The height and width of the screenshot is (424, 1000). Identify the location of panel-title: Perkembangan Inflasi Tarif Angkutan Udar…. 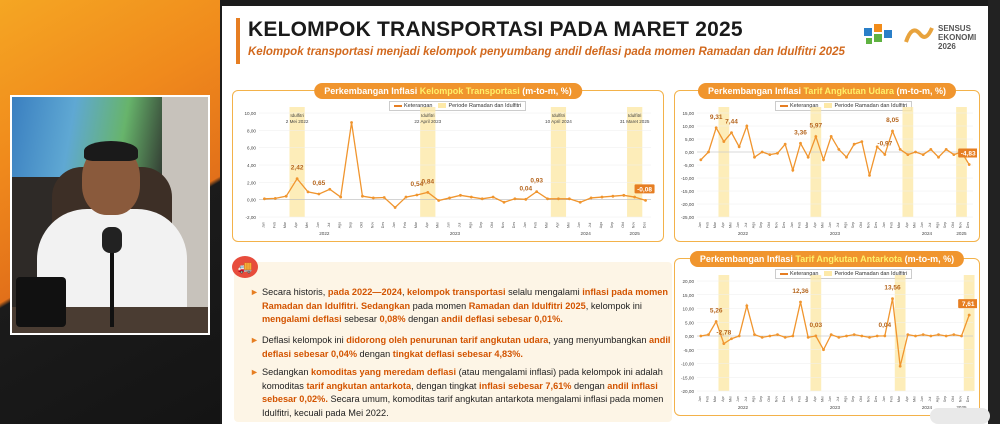
(827, 91).